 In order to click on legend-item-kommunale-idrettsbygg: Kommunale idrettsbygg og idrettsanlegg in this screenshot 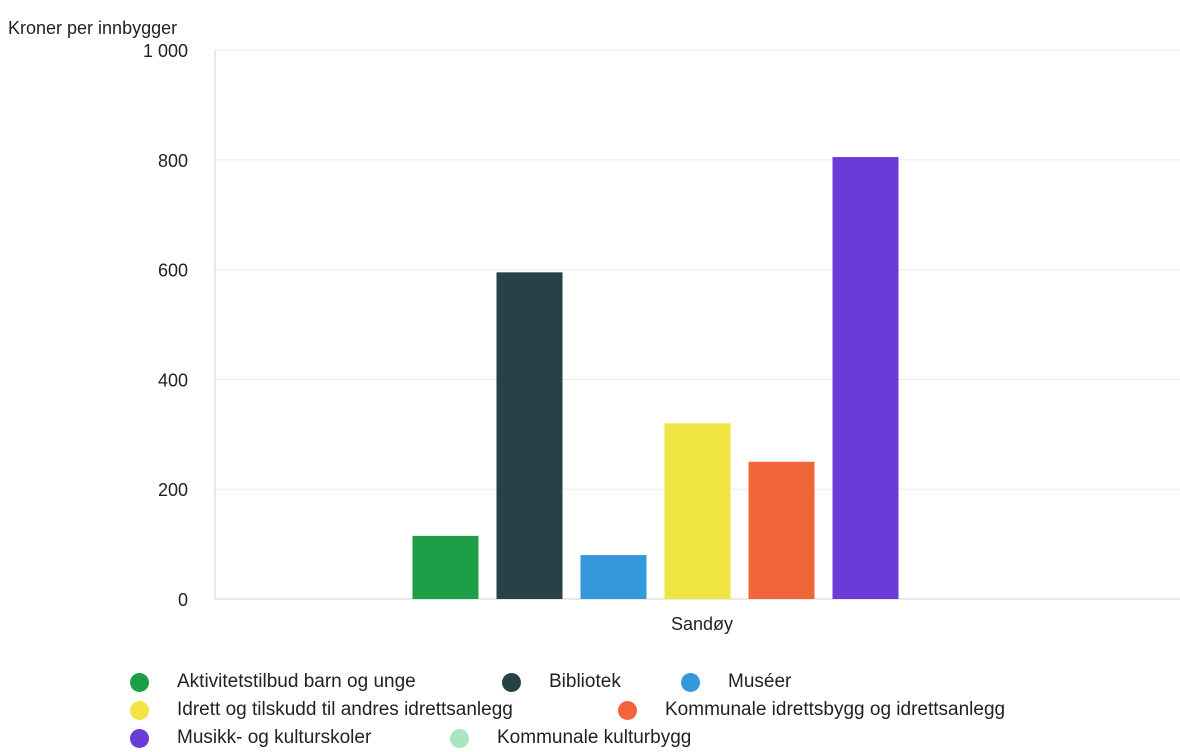, I will do `click(811, 710)`.